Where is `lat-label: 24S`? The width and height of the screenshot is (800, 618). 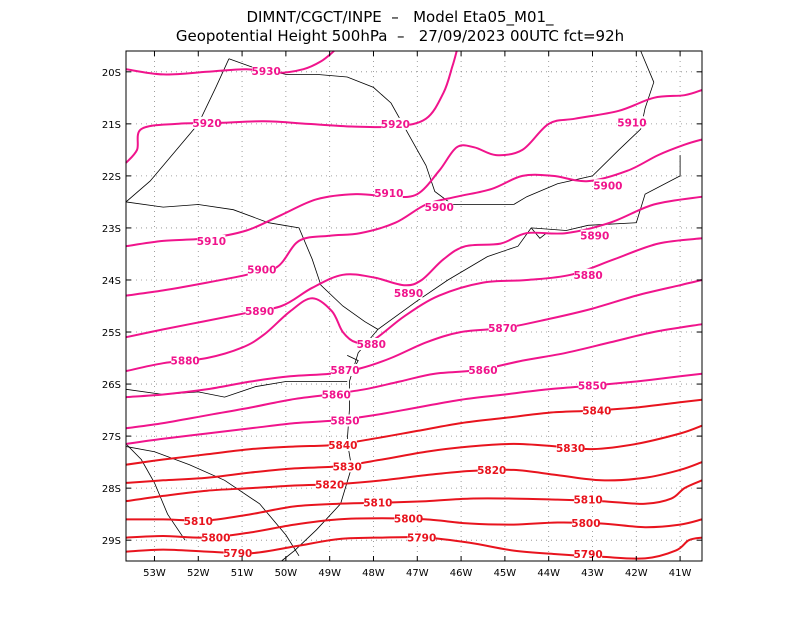 lat-label: 24S is located at coordinates (111, 281).